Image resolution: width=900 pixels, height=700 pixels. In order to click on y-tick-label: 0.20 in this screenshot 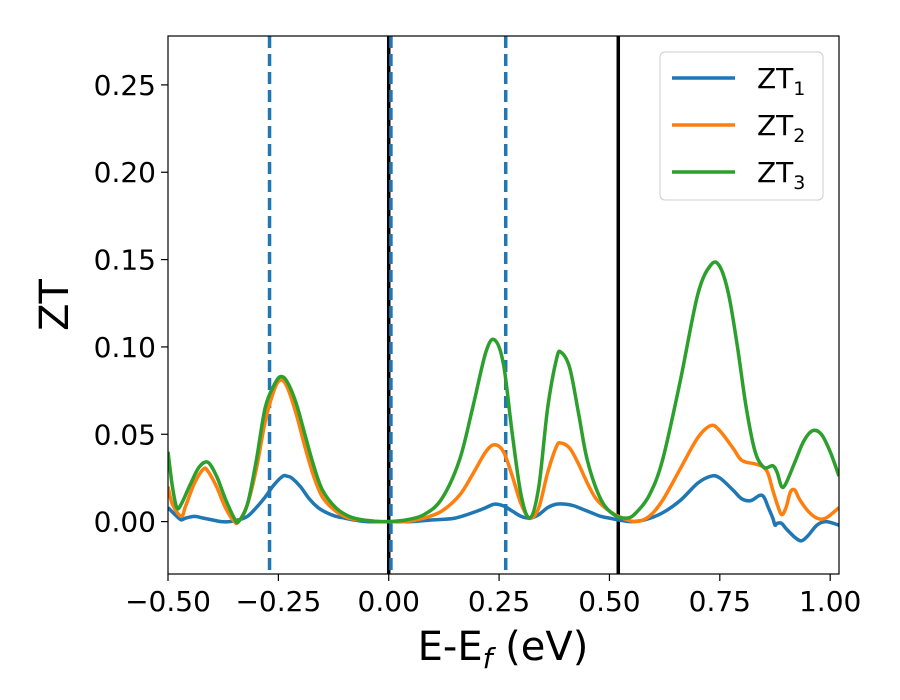, I will do `click(125, 172)`.